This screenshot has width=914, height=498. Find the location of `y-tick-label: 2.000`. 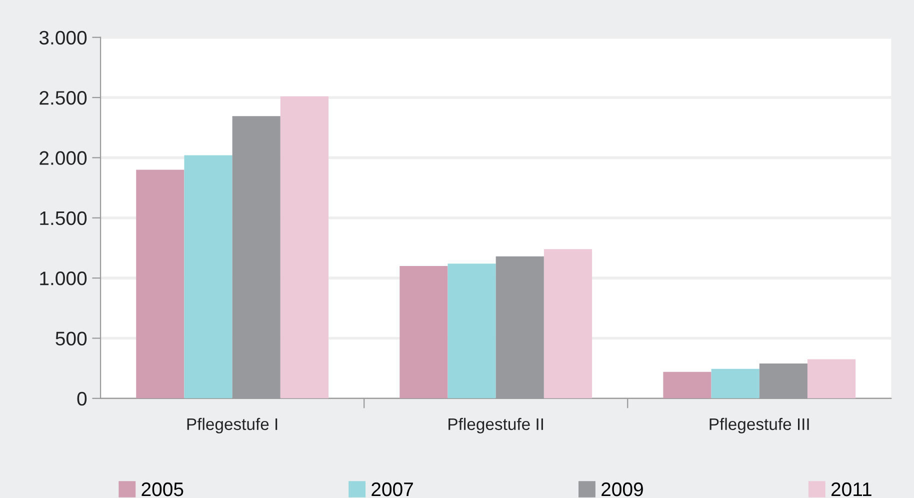

y-tick-label: 2.000 is located at coordinates (63, 158).